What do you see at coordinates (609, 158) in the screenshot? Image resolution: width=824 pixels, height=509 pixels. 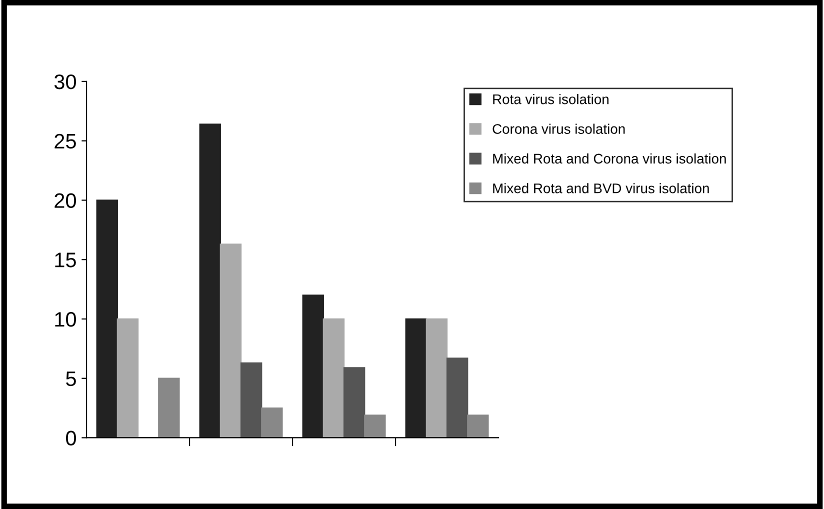 I see `legend-label: Mixed Rota and Corona virus isolation` at bounding box center [609, 158].